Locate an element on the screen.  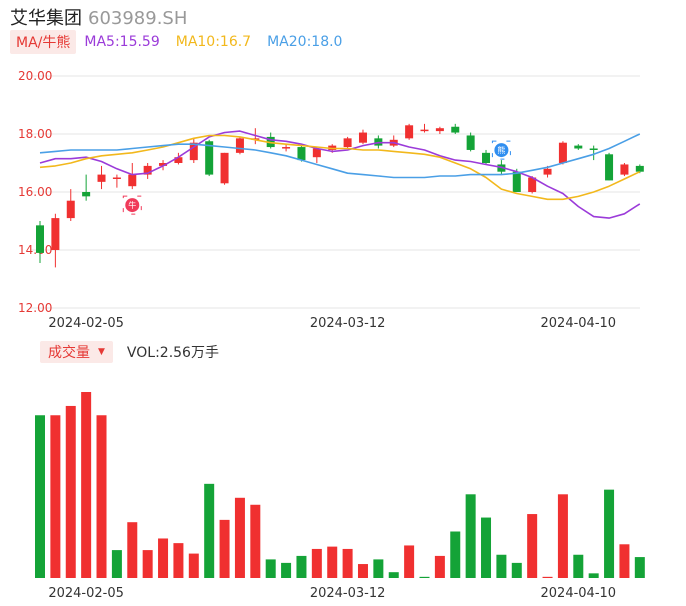
stock-code: 603989.SH is located at coordinates (138, 18).